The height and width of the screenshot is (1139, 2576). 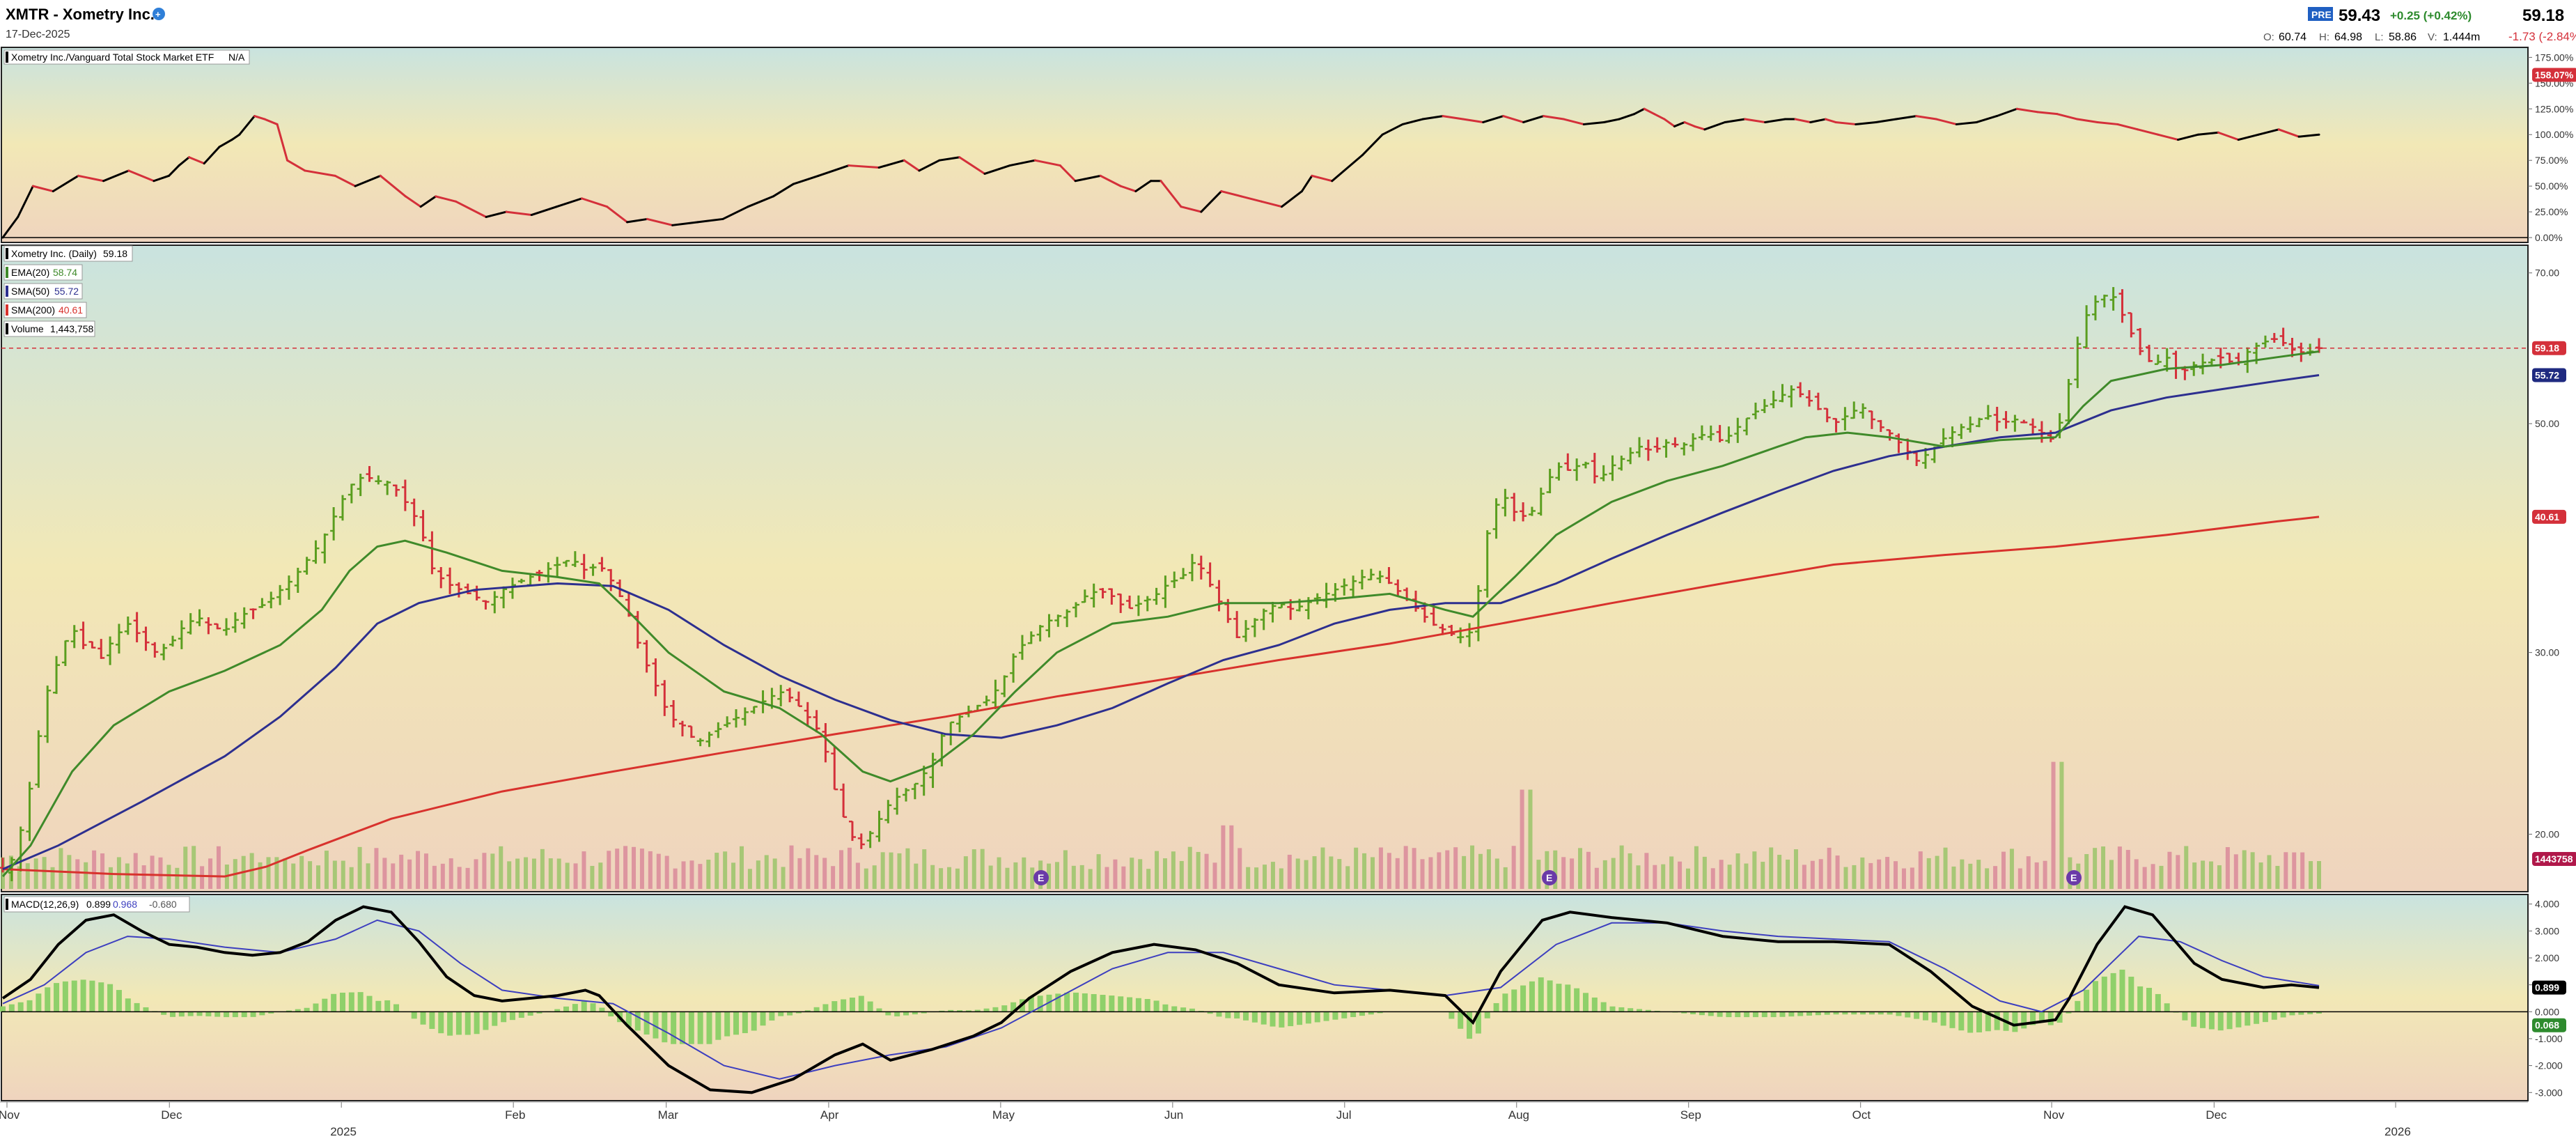 I want to click on low-value: 58.86, so click(x=2403, y=37).